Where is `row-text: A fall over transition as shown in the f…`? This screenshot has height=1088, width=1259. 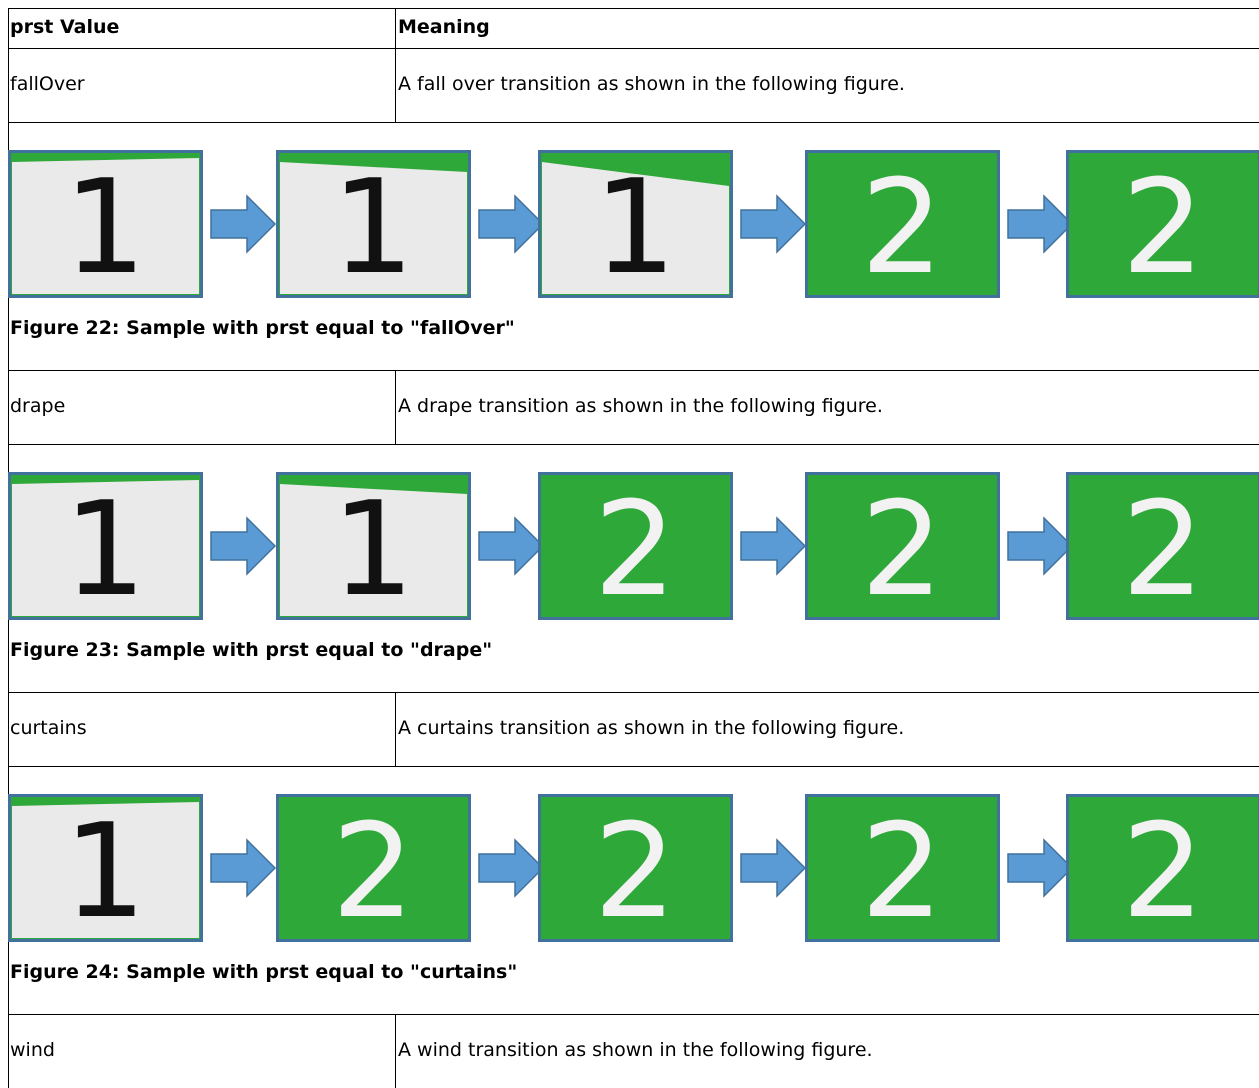
row-text: A fall over transition as shown in the f… is located at coordinates (651, 84).